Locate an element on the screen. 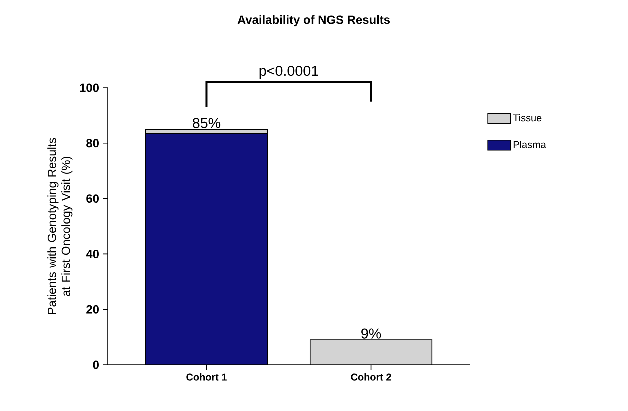 This screenshot has width=628, height=411. total-label: 85% is located at coordinates (206, 123).